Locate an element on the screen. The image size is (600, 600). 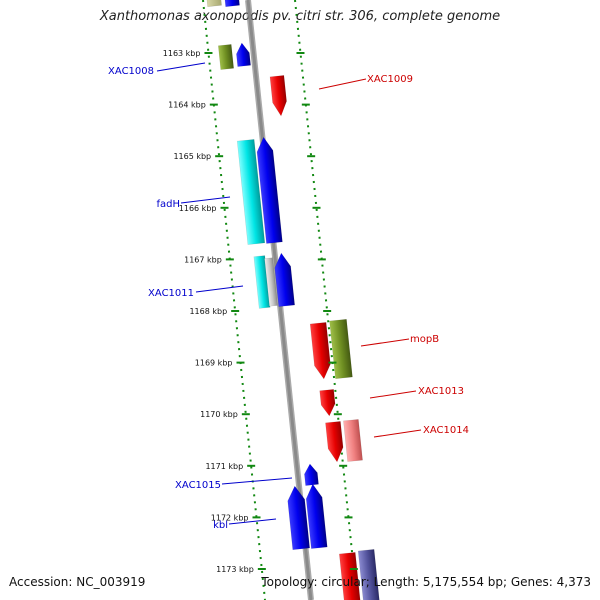
tick-1169-kbp-label: 1169 kbp is located at coordinates (214, 363).